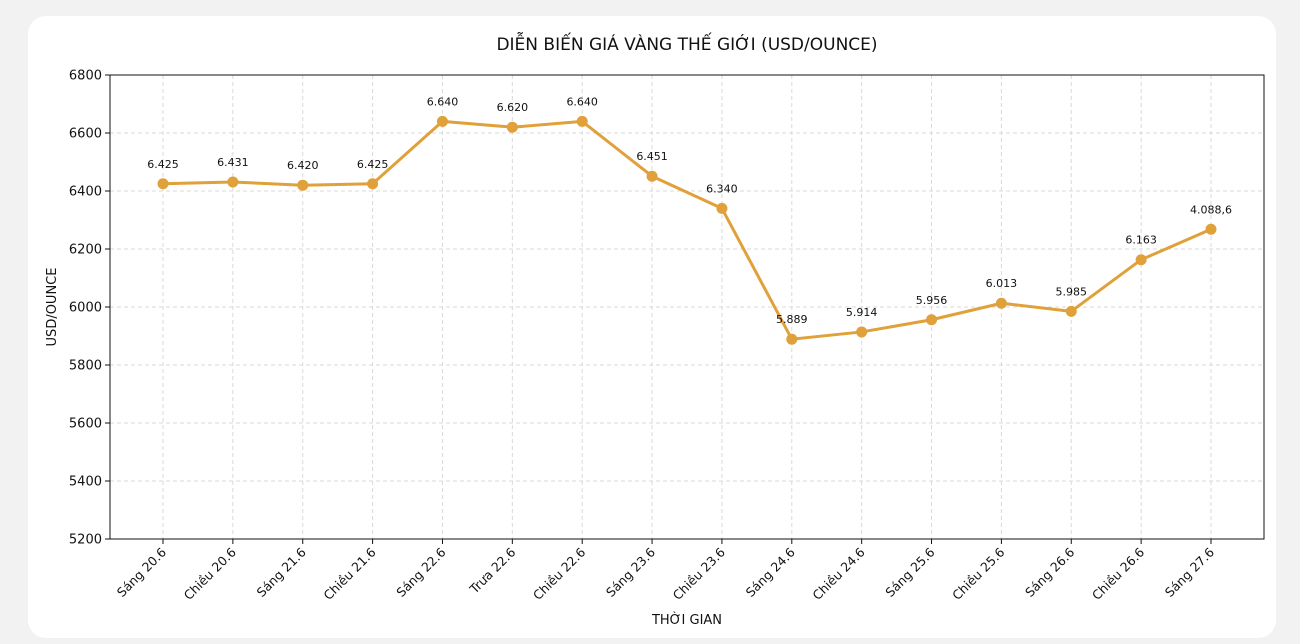  What do you see at coordinates (85, 134) in the screenshot?
I see `y-tick-label: 6600` at bounding box center [85, 134].